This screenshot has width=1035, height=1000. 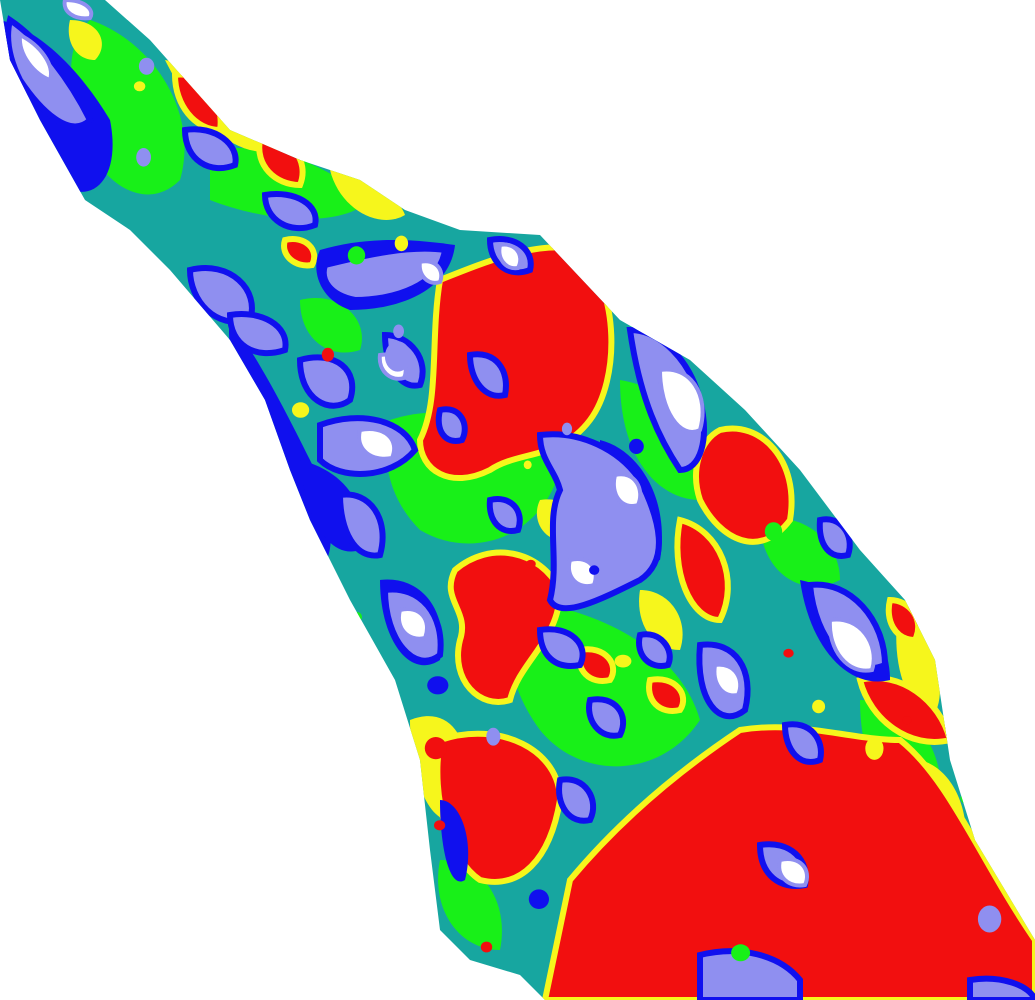 What do you see at coordinates (331, 325) in the screenshot?
I see `zone-green` at bounding box center [331, 325].